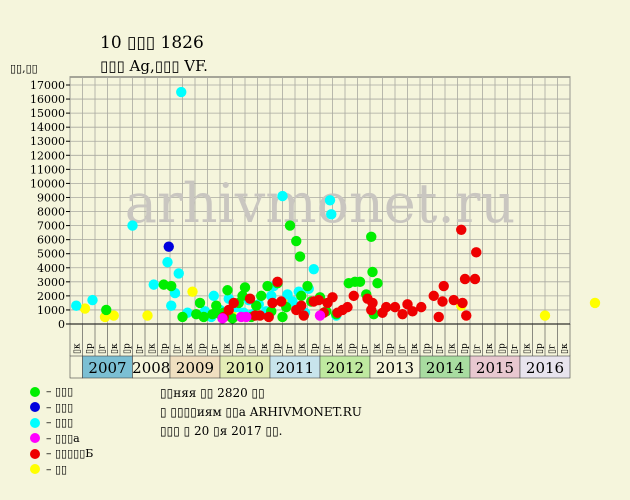 The image size is (630, 500). Describe the element at coordinates (51, 226) in the screenshot. I see `y-tick-label: 7000` at that location.